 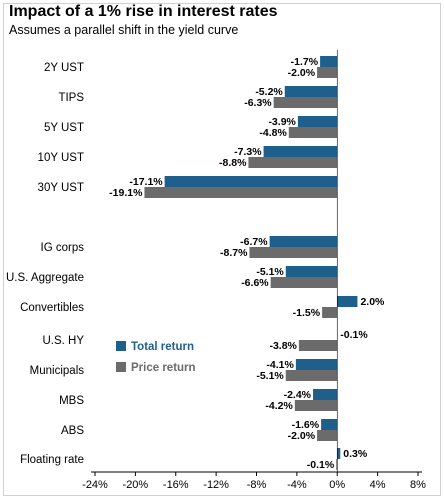 What do you see at coordinates (61, 158) in the screenshot?
I see `category-label-10y-ust: 10Y UST` at bounding box center [61, 158].